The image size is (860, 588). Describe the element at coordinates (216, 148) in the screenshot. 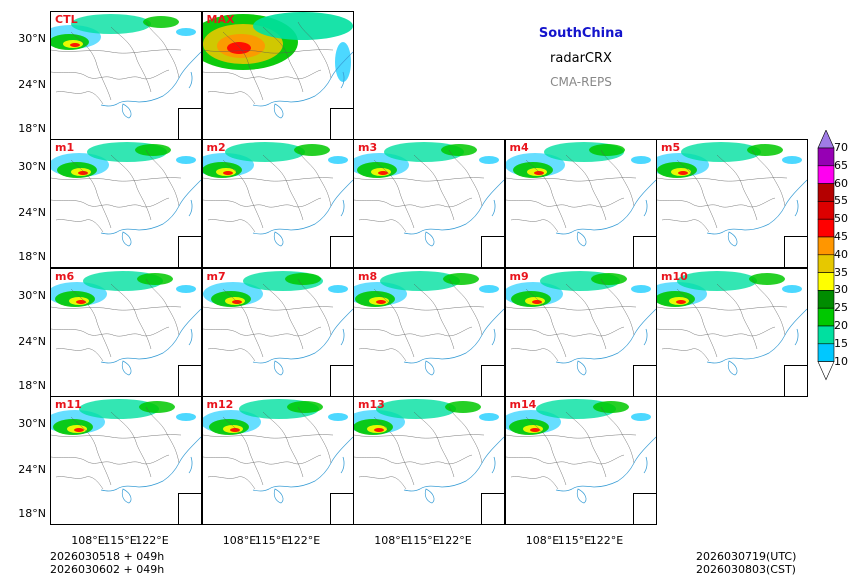

I see `panel-label: m2` at that location.